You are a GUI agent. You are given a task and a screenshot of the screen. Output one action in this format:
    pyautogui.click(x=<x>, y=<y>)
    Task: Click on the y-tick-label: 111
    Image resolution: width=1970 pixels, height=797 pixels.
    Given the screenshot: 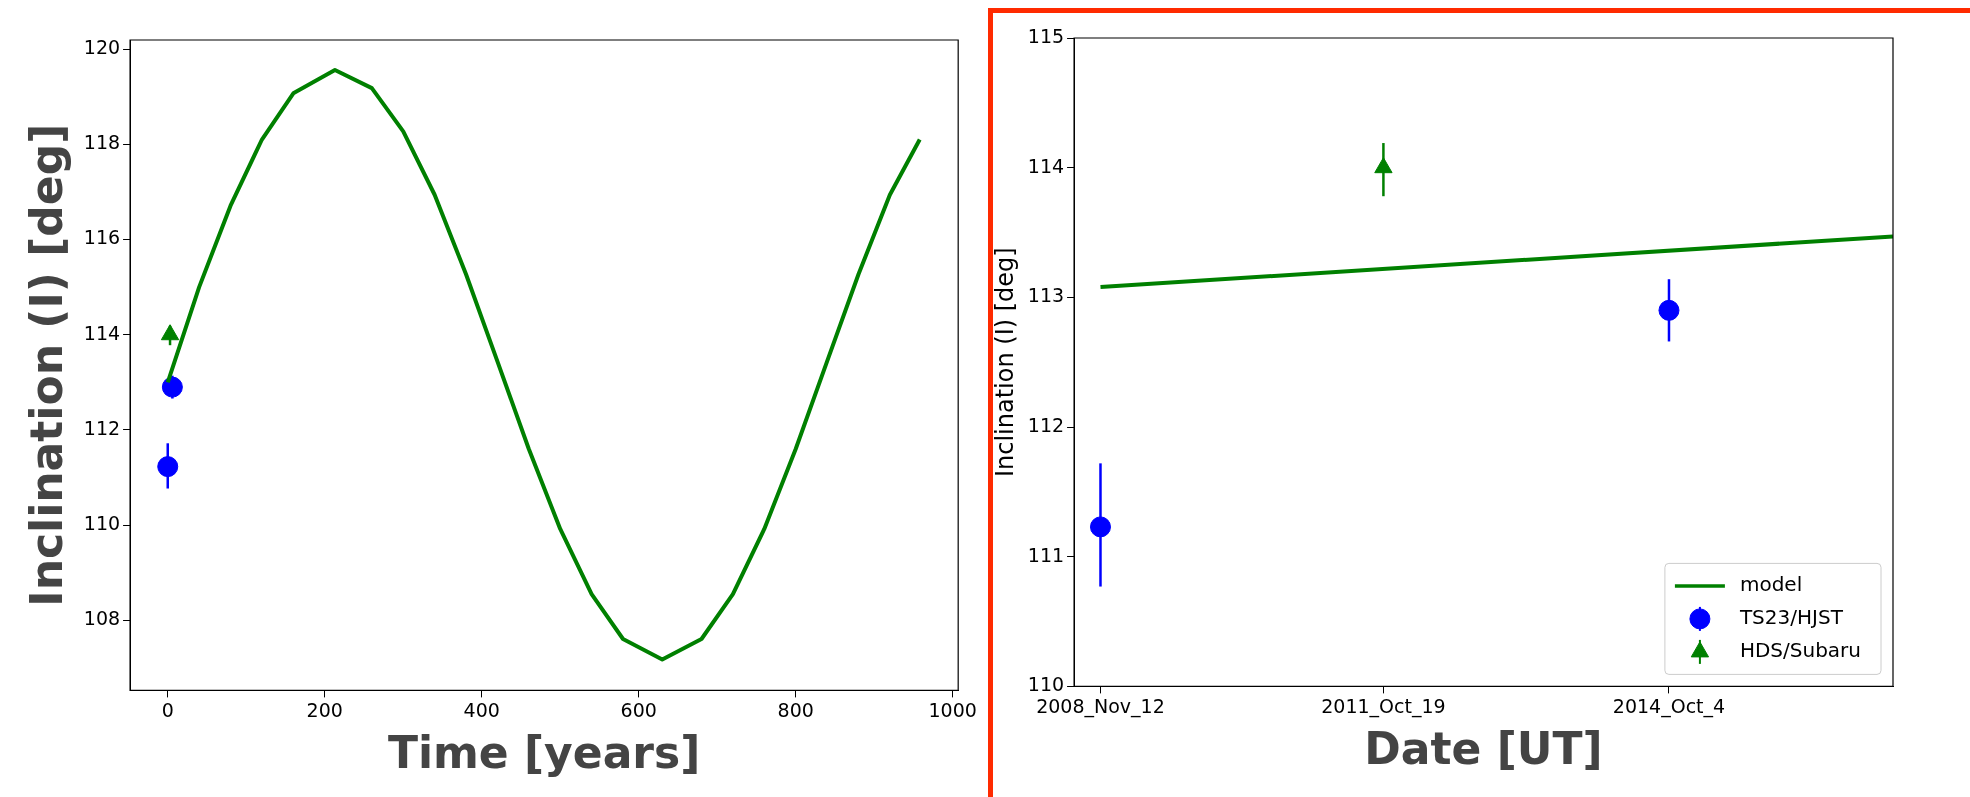 What is the action you would take?
    pyautogui.click(x=1046, y=554)
    